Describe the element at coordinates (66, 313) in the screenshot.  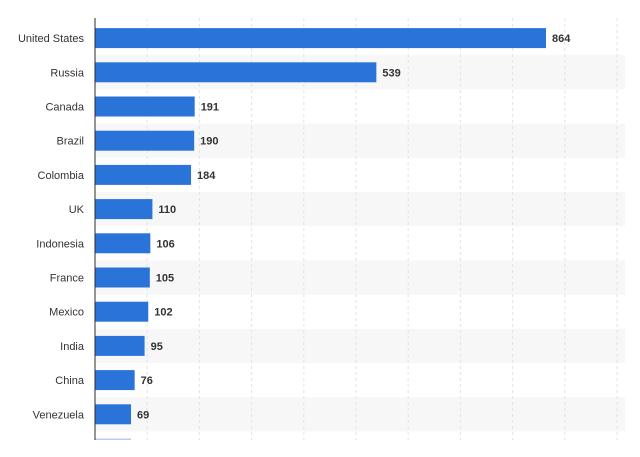
I see `category-label: Mexico` at that location.